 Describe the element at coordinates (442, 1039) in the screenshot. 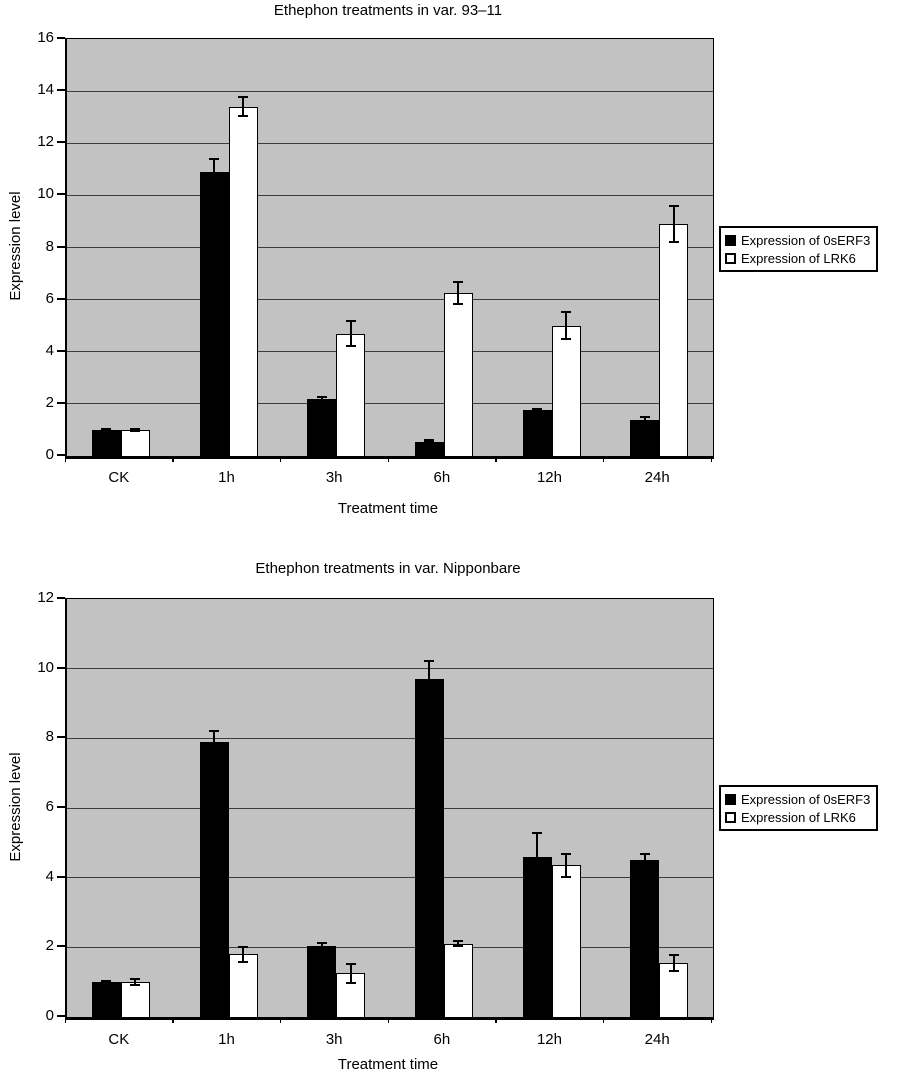

I see `x-tick-label: 6h` at that location.